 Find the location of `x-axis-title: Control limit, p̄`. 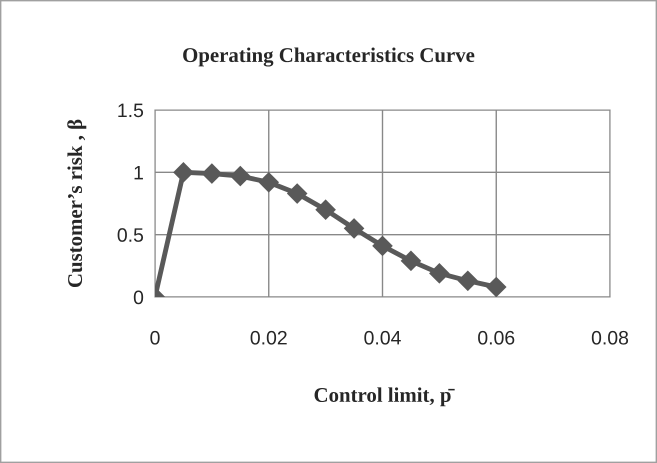

x-axis-title: Control limit, p̄ is located at coordinates (384, 396).